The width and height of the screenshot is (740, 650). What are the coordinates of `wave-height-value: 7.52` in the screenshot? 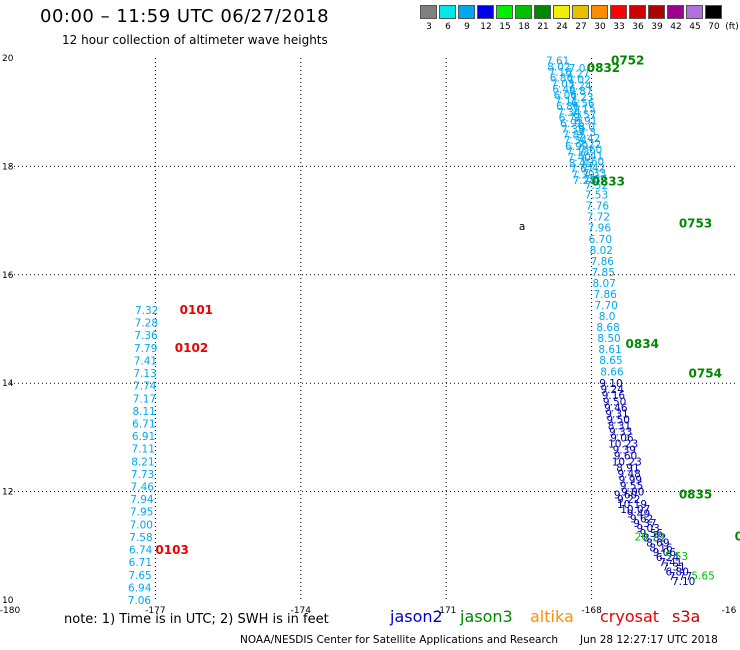 It's located at (596, 186).